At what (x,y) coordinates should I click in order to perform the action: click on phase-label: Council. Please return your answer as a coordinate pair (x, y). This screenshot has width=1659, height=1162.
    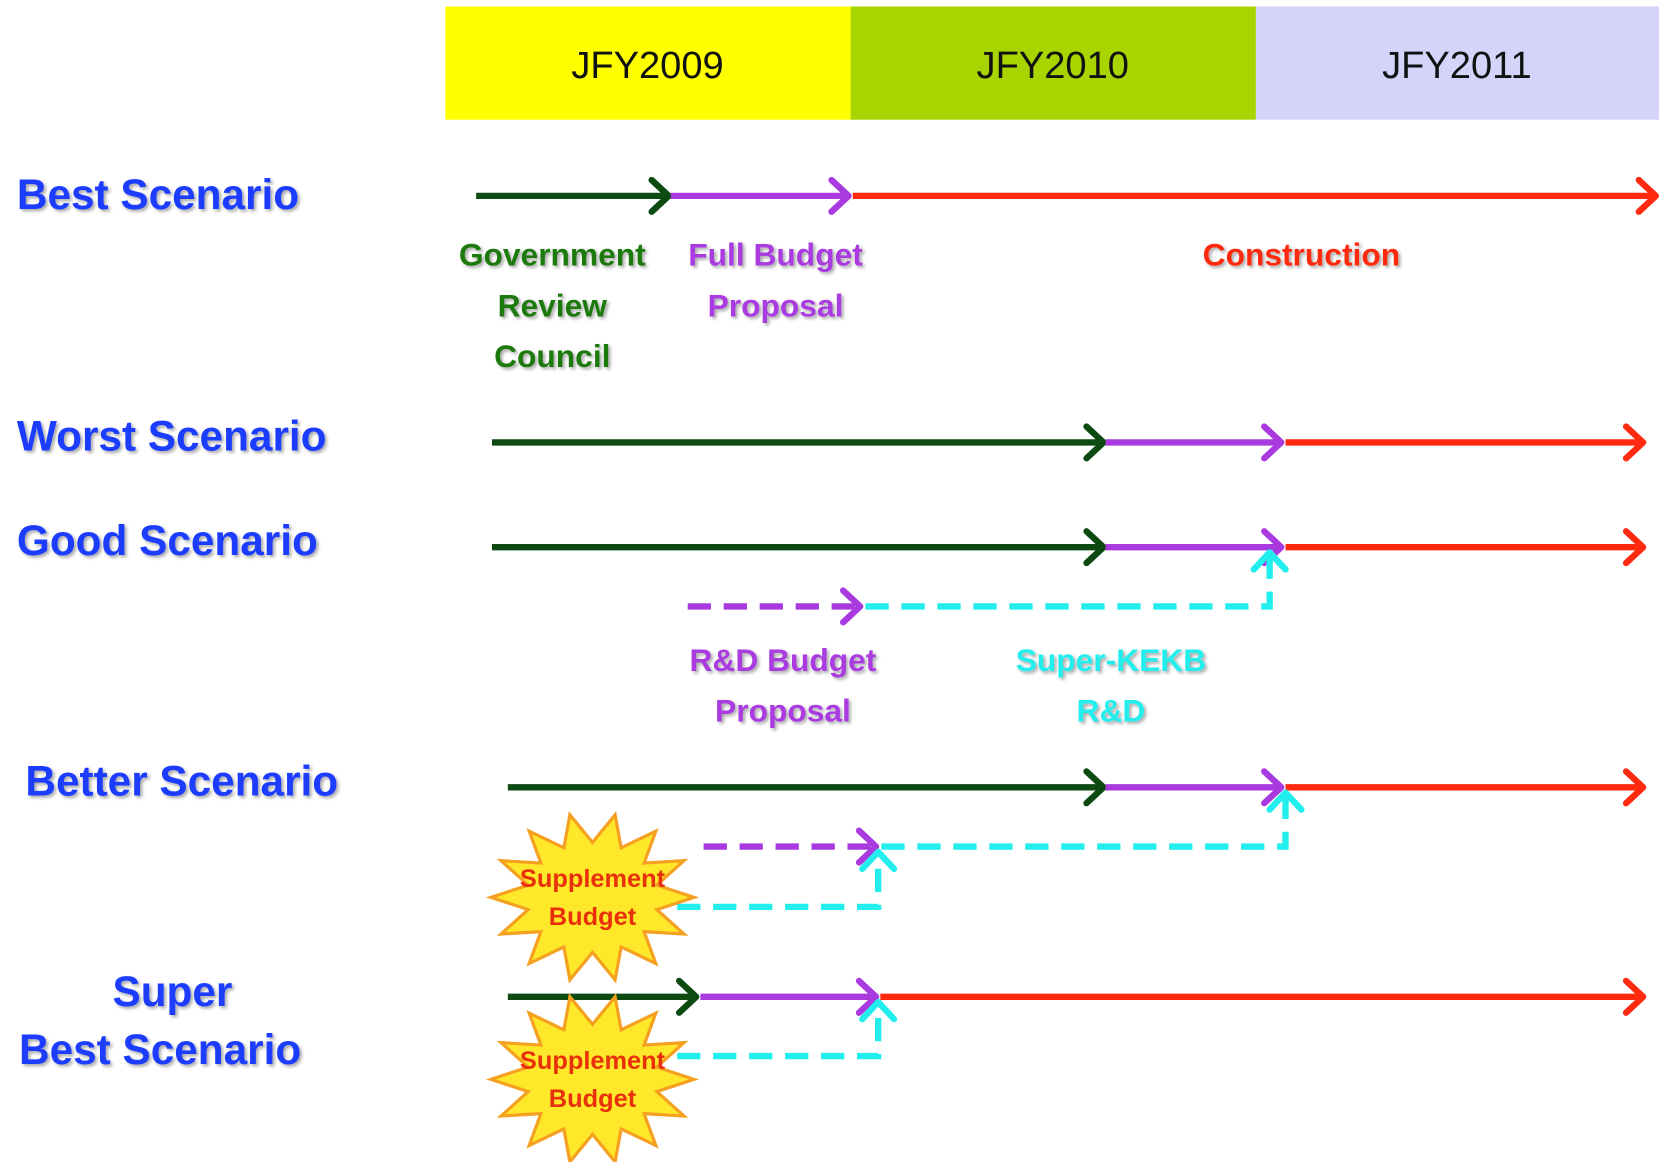
    Looking at the image, I should click on (552, 356).